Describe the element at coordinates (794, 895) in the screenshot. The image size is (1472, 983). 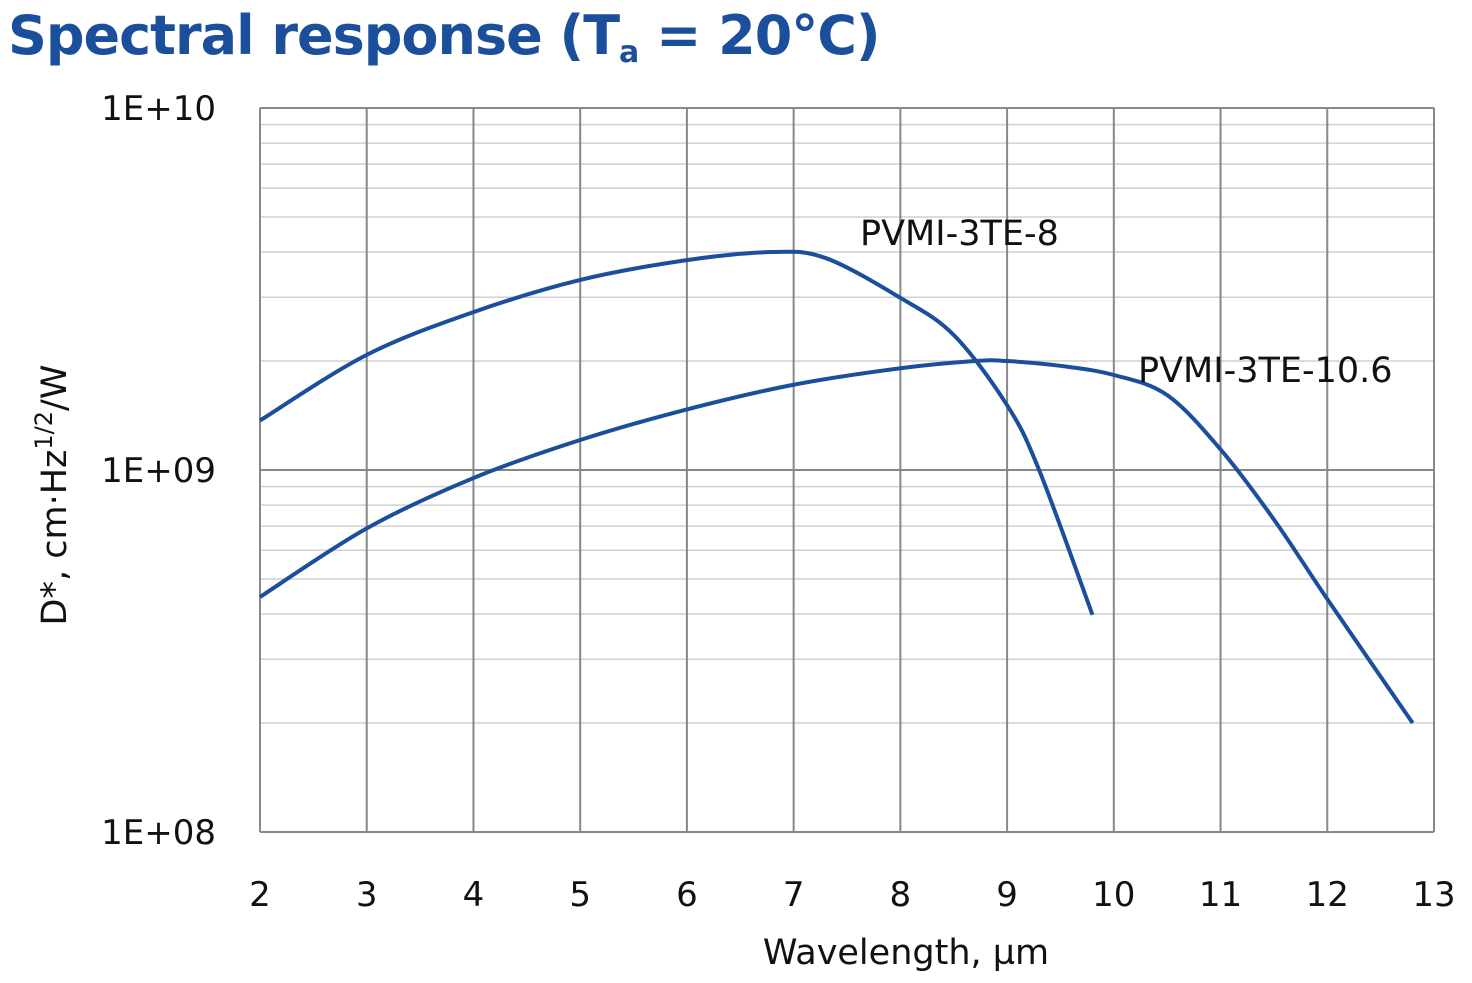
I see `x-tick-label: 7` at that location.